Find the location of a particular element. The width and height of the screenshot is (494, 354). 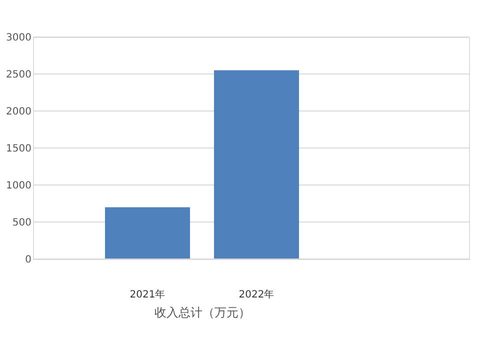

y-tick-label: 2000 is located at coordinates (19, 112).